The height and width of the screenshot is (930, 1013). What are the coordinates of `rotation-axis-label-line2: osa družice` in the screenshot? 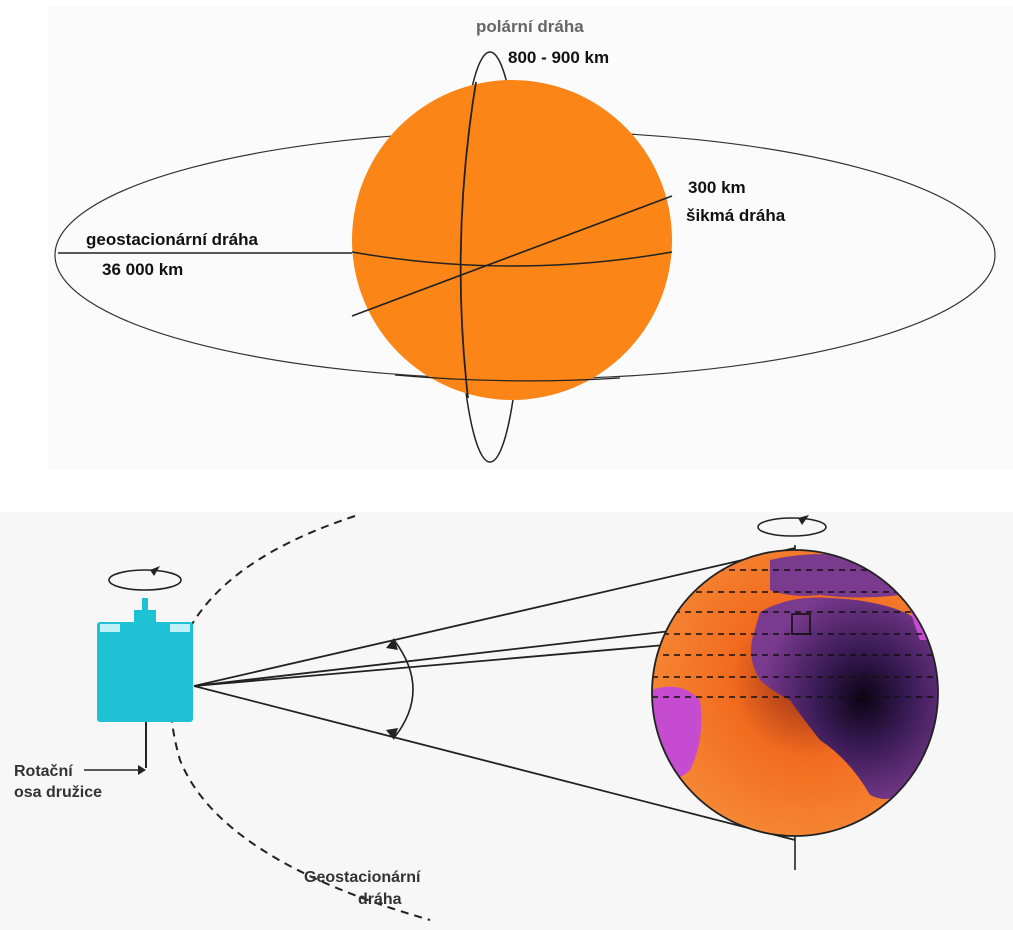 It's located at (58, 792).